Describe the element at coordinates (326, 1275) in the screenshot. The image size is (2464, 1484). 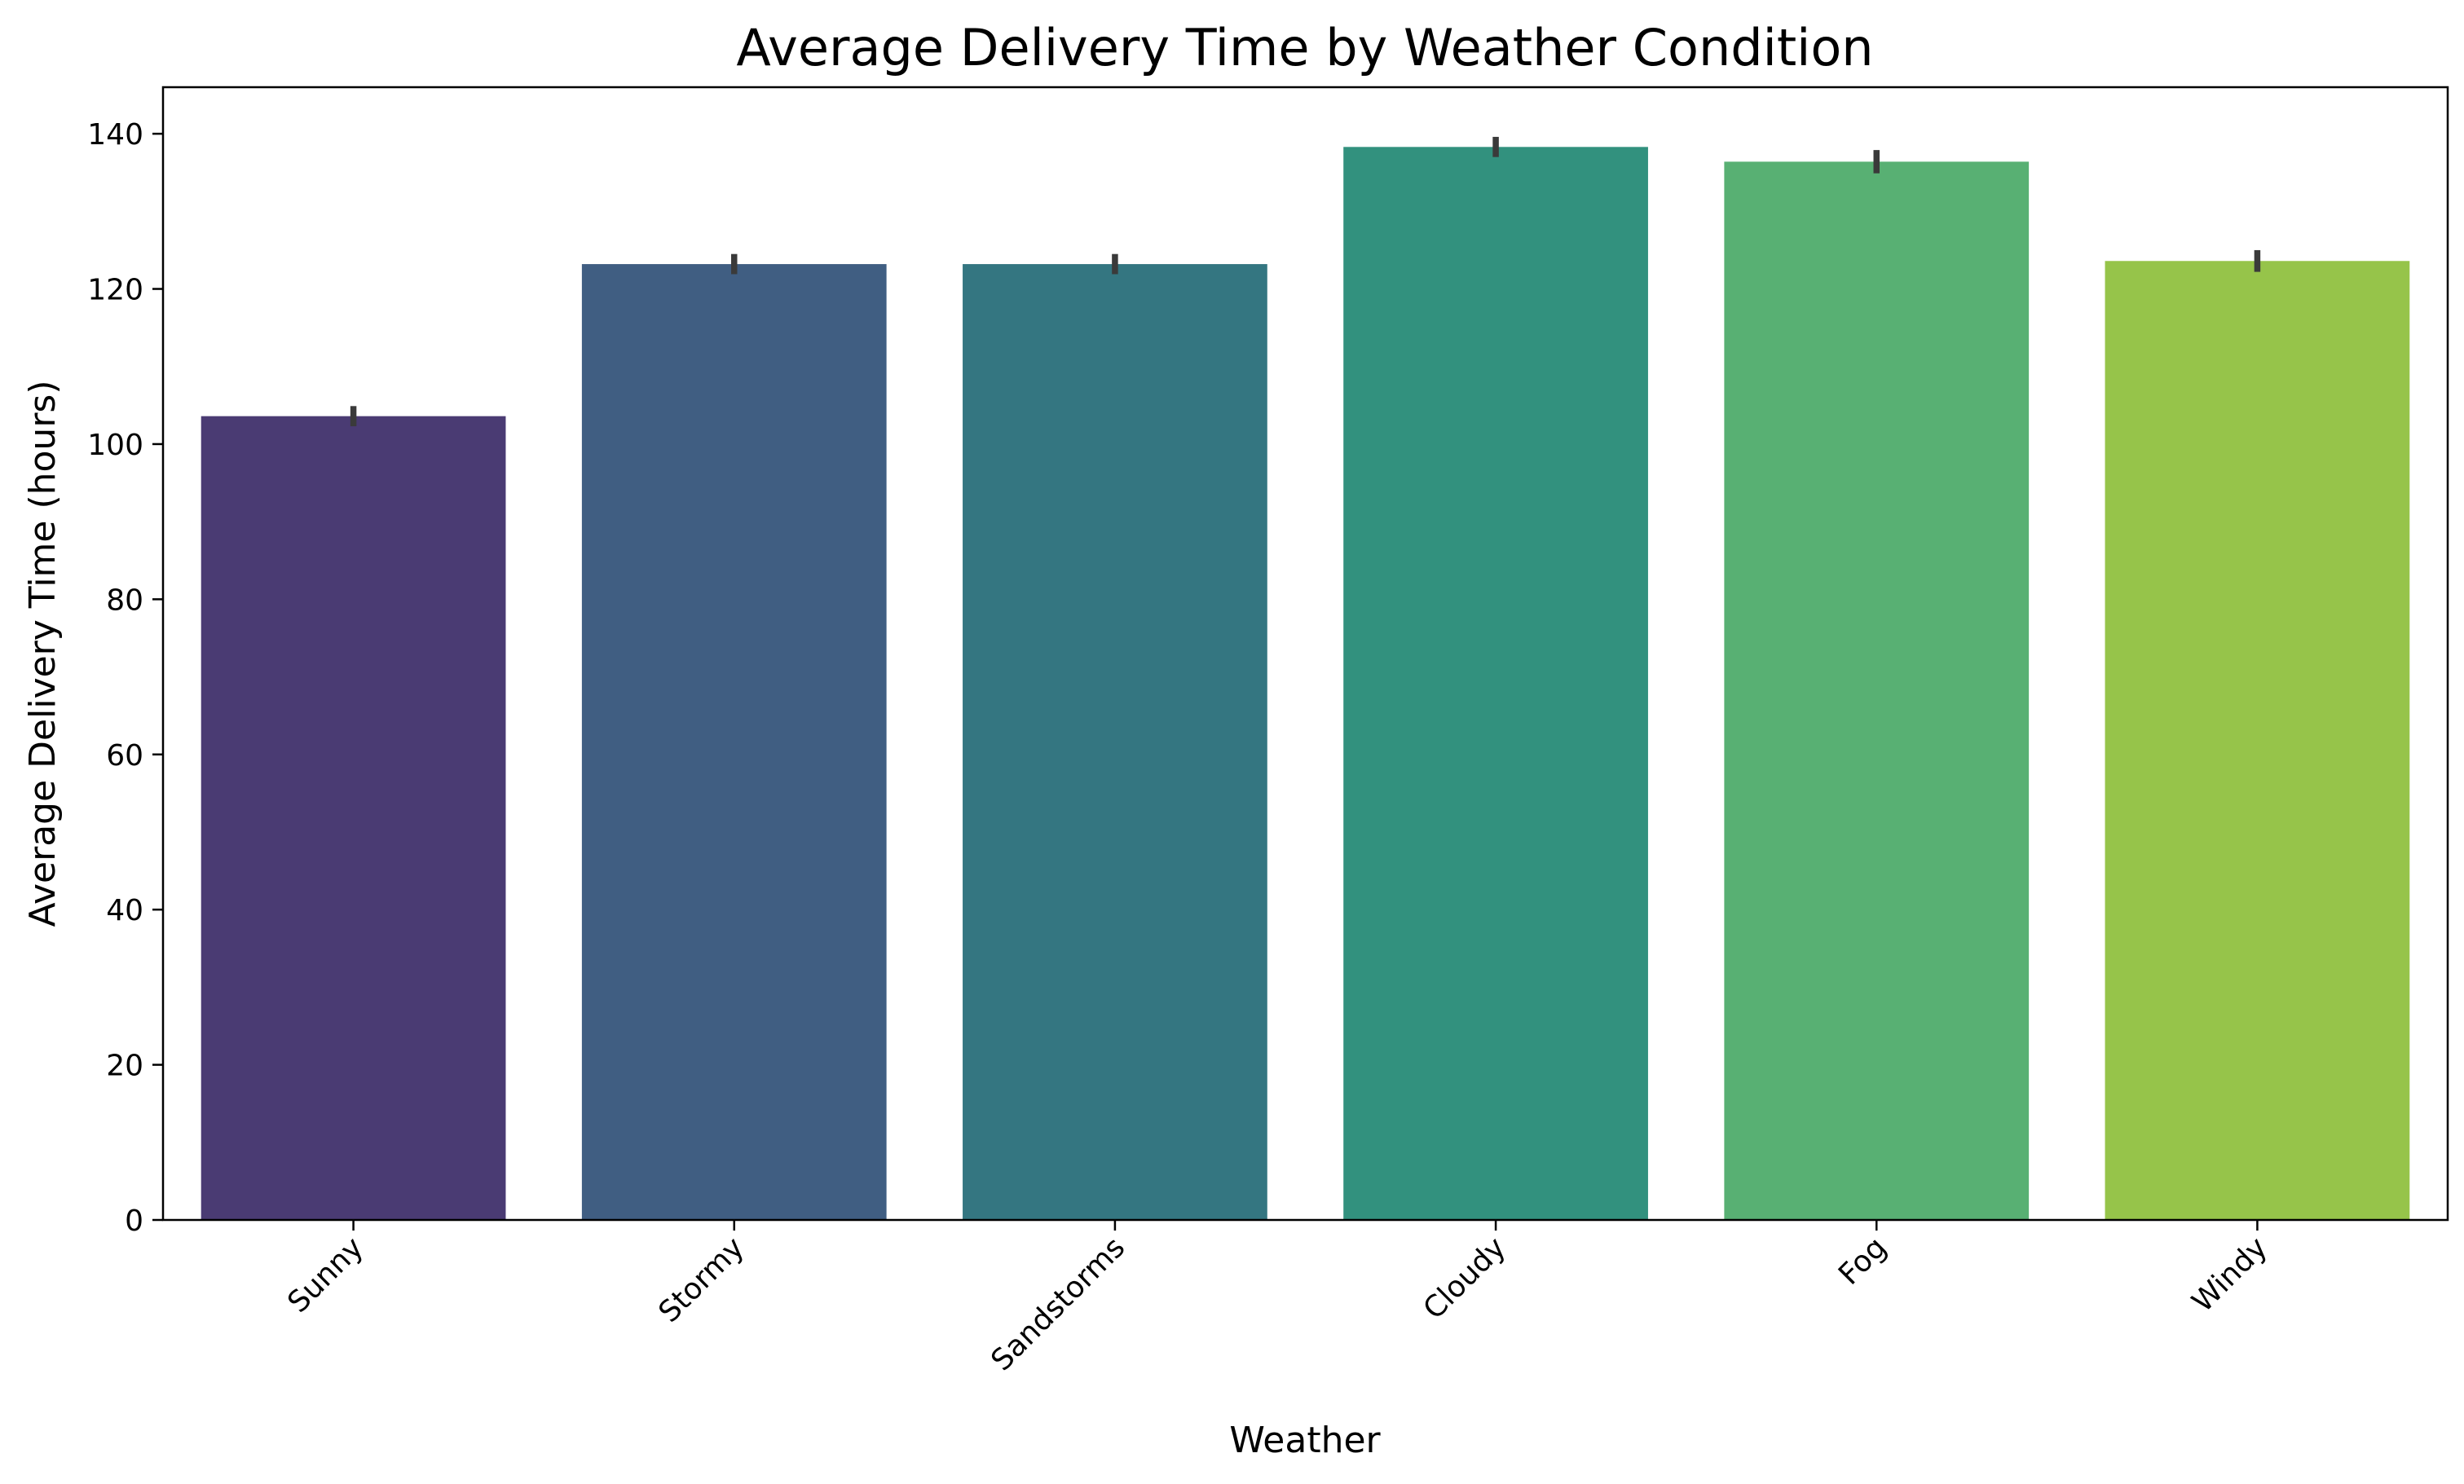
I see `x-tick-label-sunny: Sunny` at that location.